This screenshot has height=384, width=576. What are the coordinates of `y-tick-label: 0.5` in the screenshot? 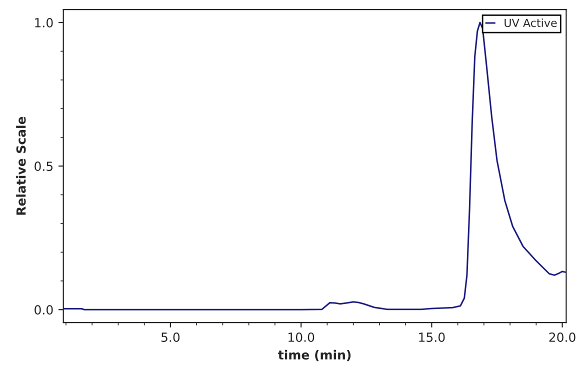 It's located at (43, 167).